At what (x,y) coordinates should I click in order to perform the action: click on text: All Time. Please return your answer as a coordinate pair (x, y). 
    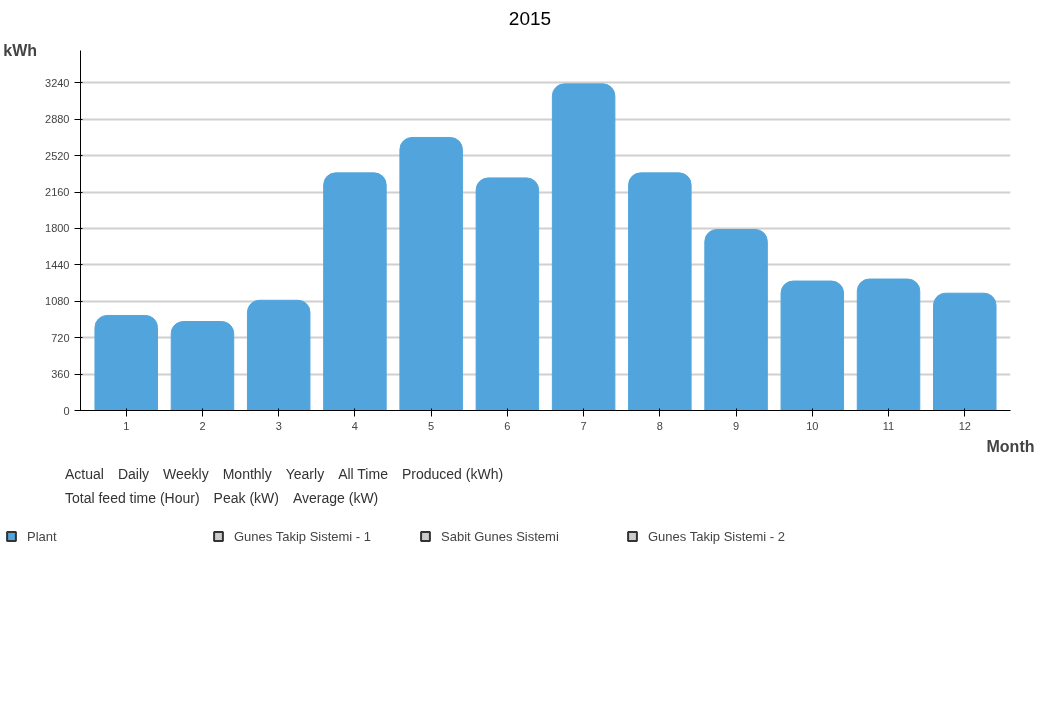
    Looking at the image, I should click on (363, 474).